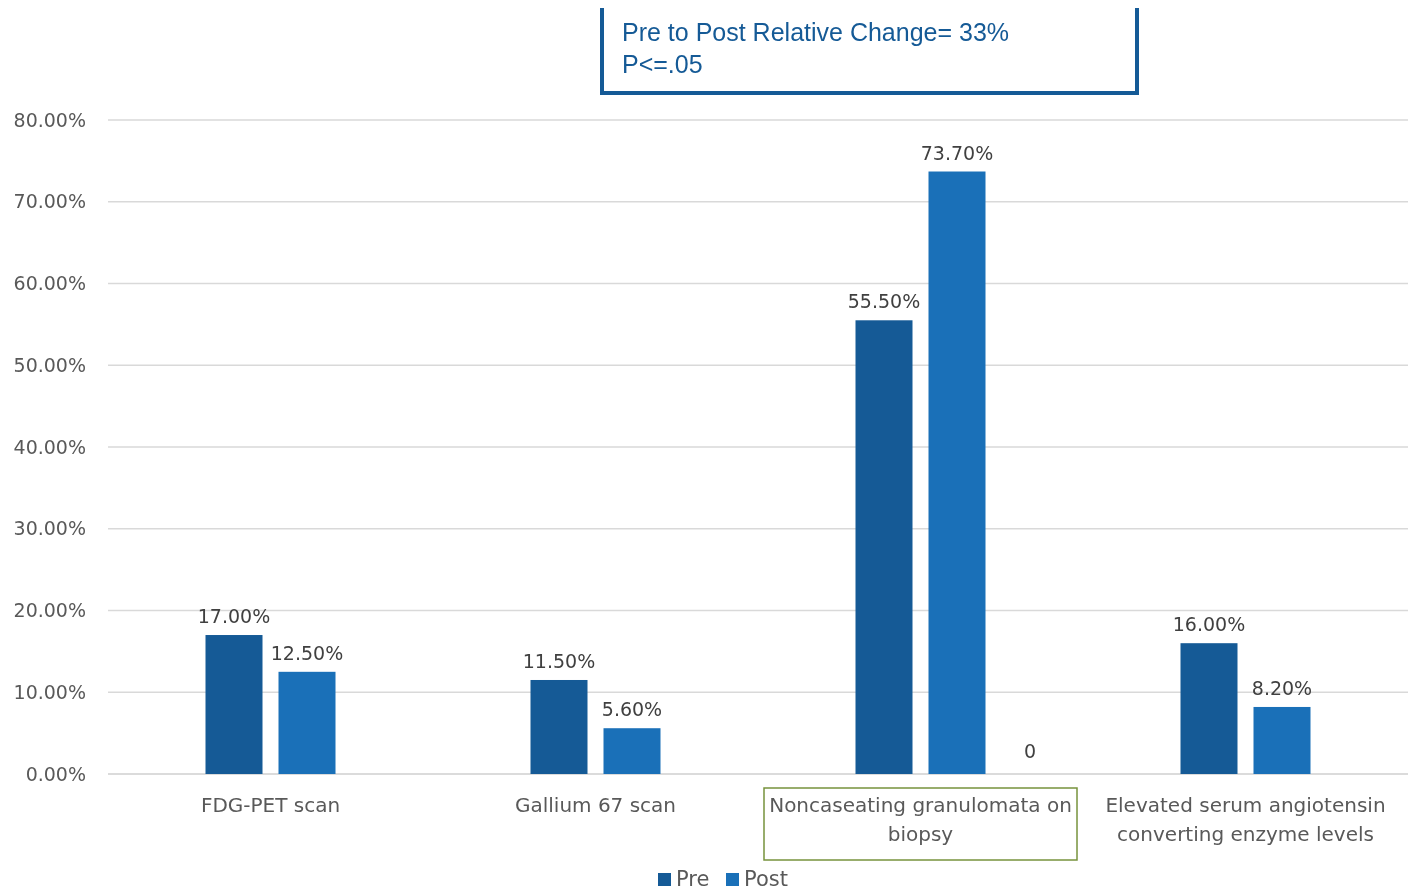  Describe the element at coordinates (270, 805) in the screenshot. I see `x-tick-label: FDG-PET scan` at that location.